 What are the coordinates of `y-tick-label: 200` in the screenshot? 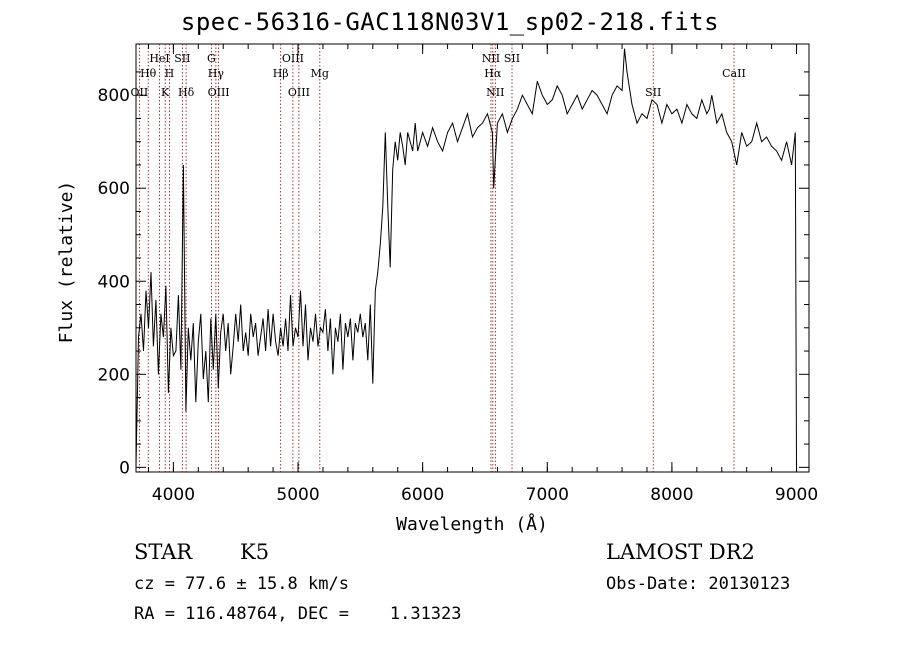 It's located at (114, 375).